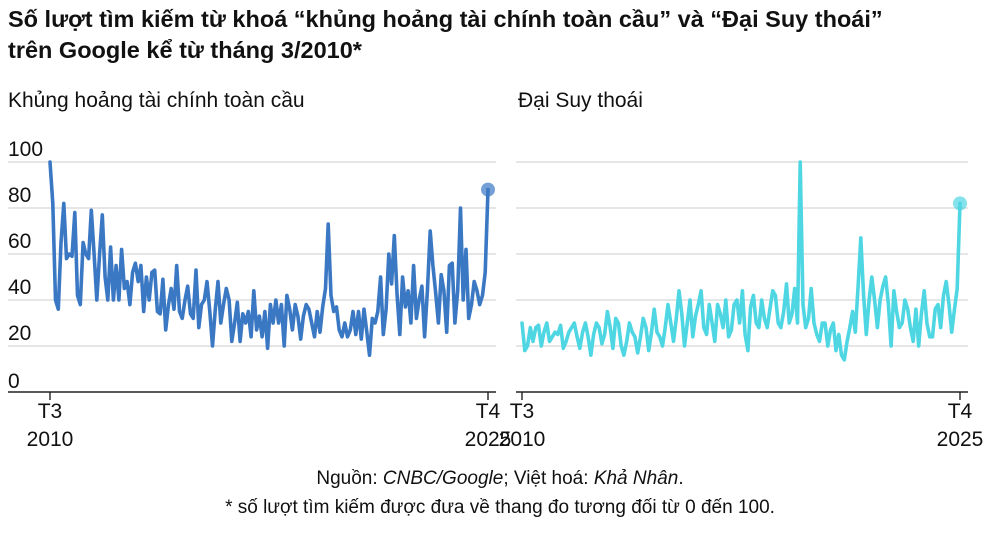 Image resolution: width=1000 pixels, height=534 pixels. What do you see at coordinates (19, 333) in the screenshot?
I see `y-tick-label: 20` at bounding box center [19, 333].